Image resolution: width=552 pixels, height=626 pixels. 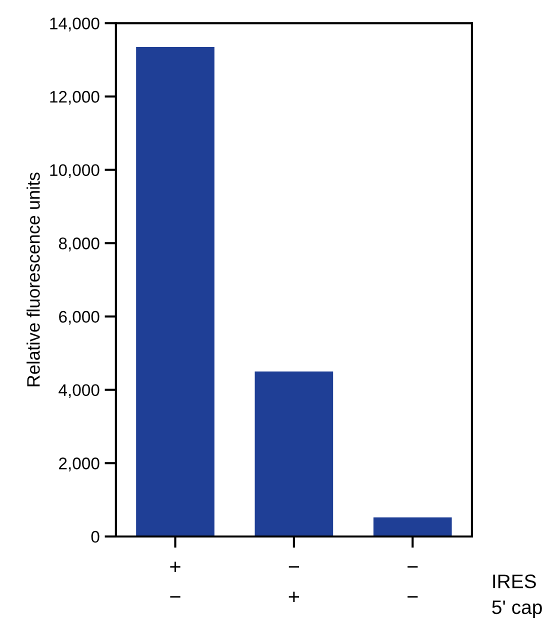 What do you see at coordinates (75, 171) in the screenshot?
I see `y-tick-label: 10,000` at bounding box center [75, 171].